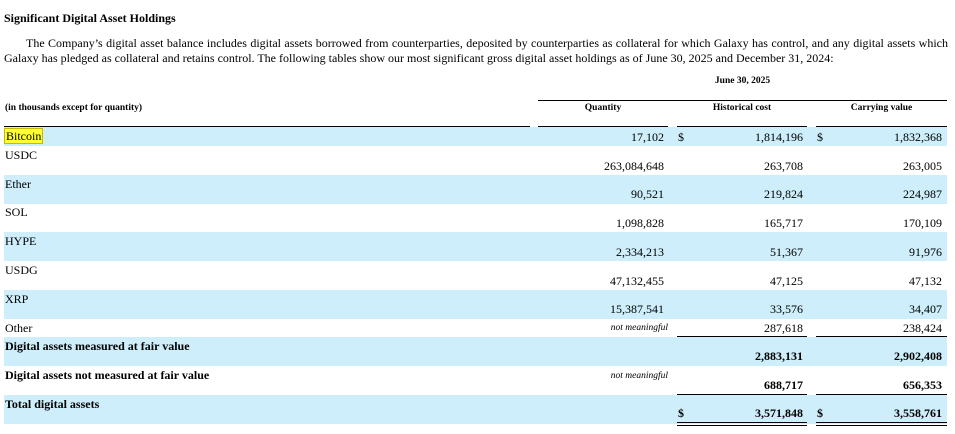 This screenshot has width=955, height=434. I want to click on cell-quantity: 17,102, so click(647, 137).